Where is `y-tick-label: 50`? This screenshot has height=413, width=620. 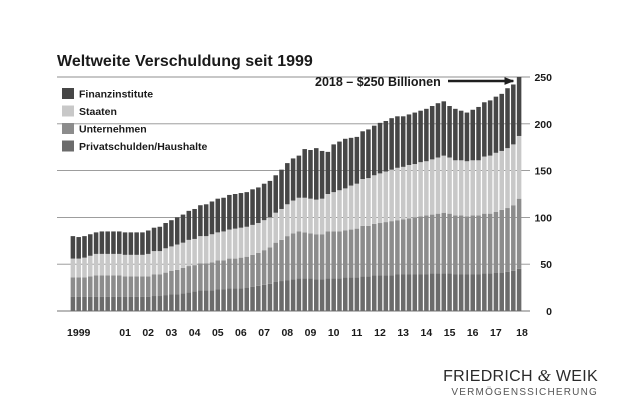 y-tick-label: 50 is located at coordinates (546, 265).